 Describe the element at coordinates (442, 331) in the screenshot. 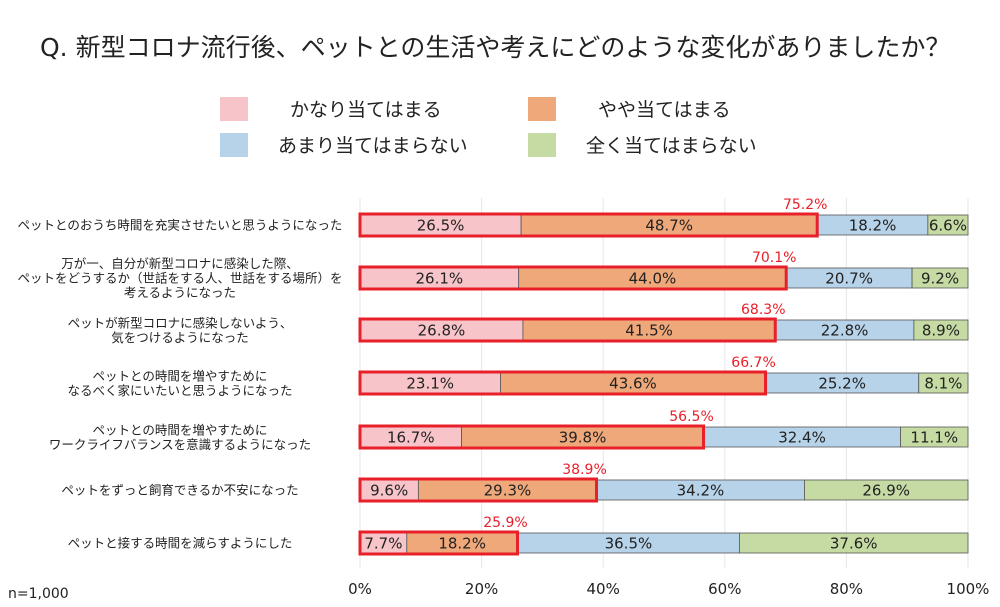

I see `segment-value-label: 26.8%` at that location.